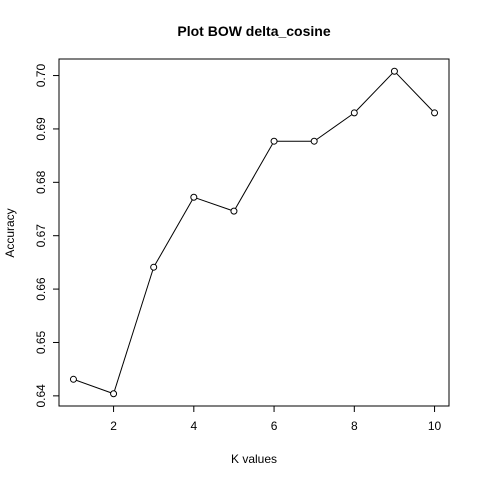  What do you see at coordinates (41, 396) in the screenshot?
I see `y-tick-label-0: 0.64` at bounding box center [41, 396].